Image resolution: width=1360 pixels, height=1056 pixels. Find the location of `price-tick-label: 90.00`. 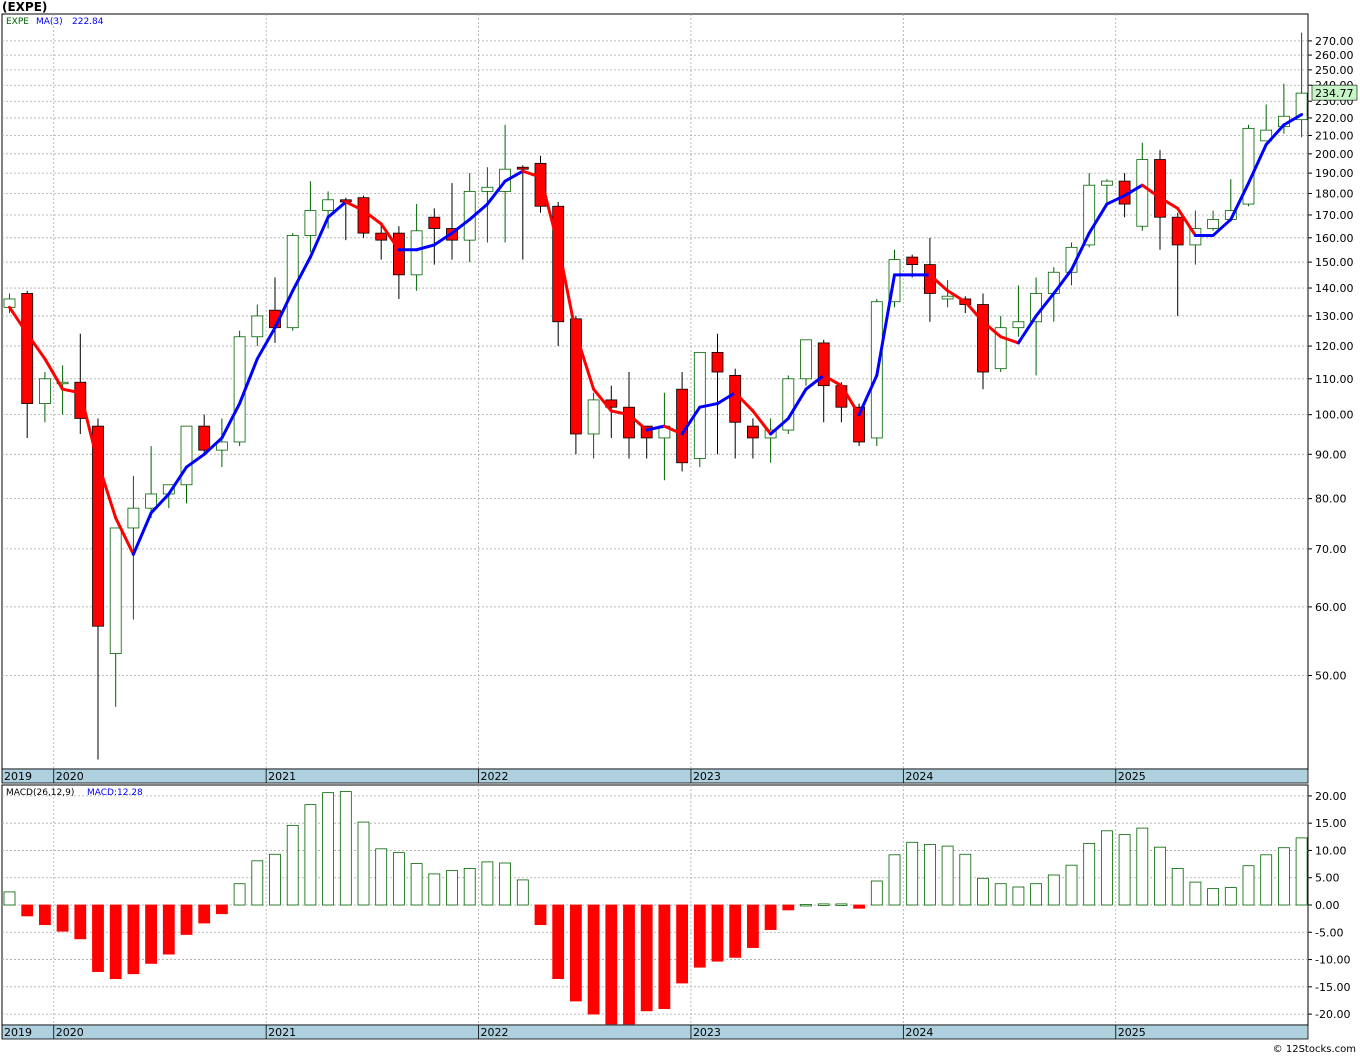

price-tick-label: 90.00 is located at coordinates (1331, 454).